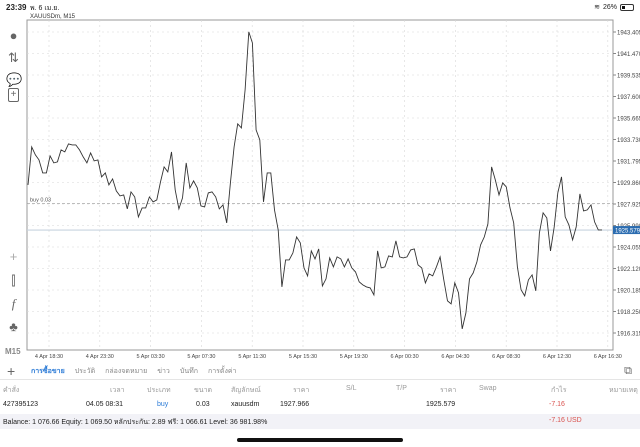 The height and width of the screenshot is (447, 640). What do you see at coordinates (565, 420) in the screenshot?
I see `total-profit: -7.16 USD` at bounding box center [565, 420].